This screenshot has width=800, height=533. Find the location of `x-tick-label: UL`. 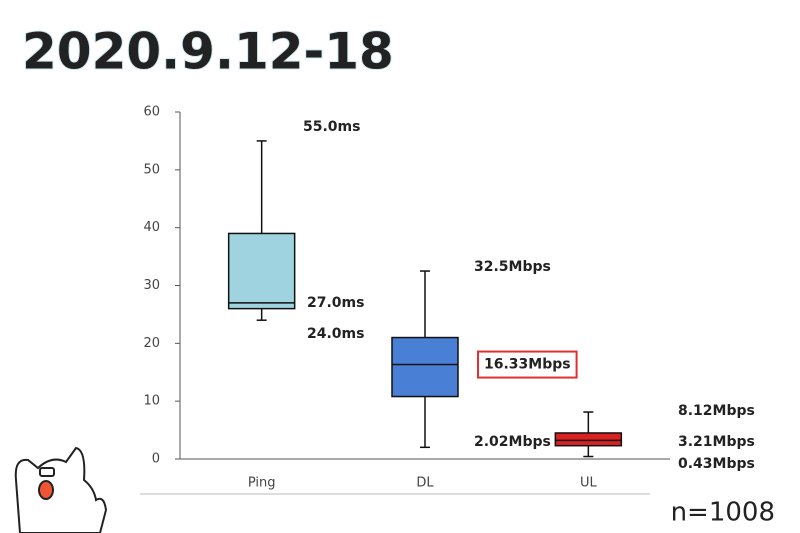

x-tick-label: UL is located at coordinates (589, 483).